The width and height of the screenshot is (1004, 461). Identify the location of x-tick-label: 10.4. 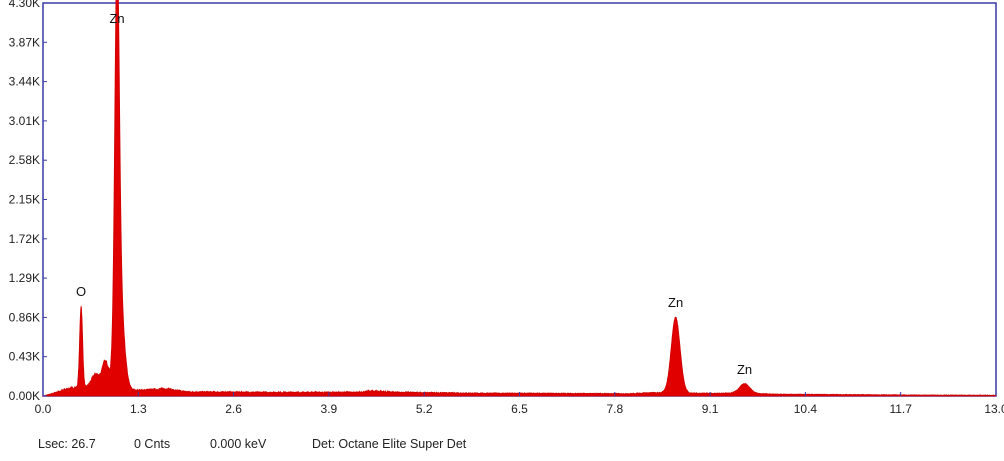
(806, 409).